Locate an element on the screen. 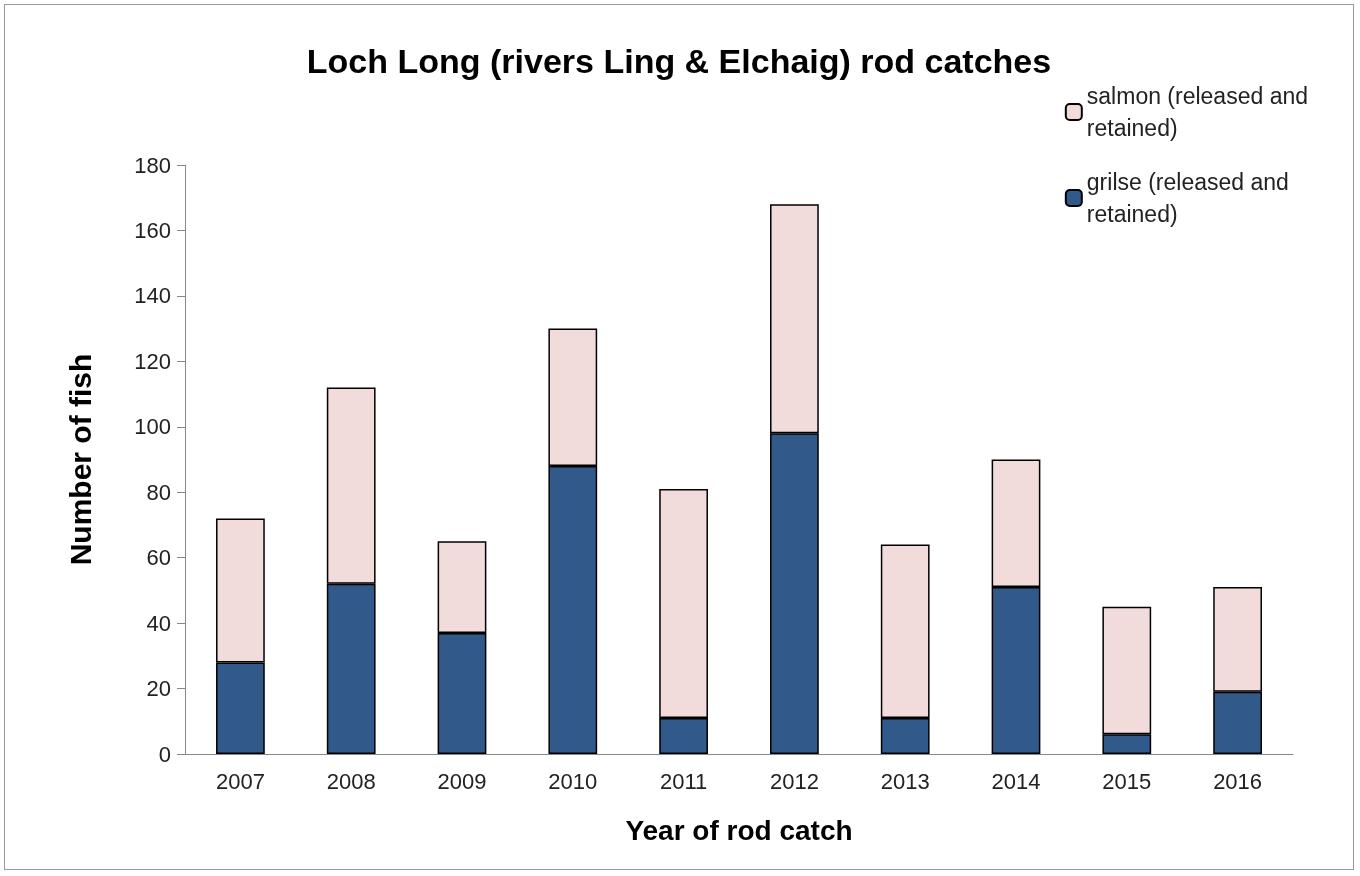 The width and height of the screenshot is (1360, 876). x-tick-label: 2013 is located at coordinates (905, 781).